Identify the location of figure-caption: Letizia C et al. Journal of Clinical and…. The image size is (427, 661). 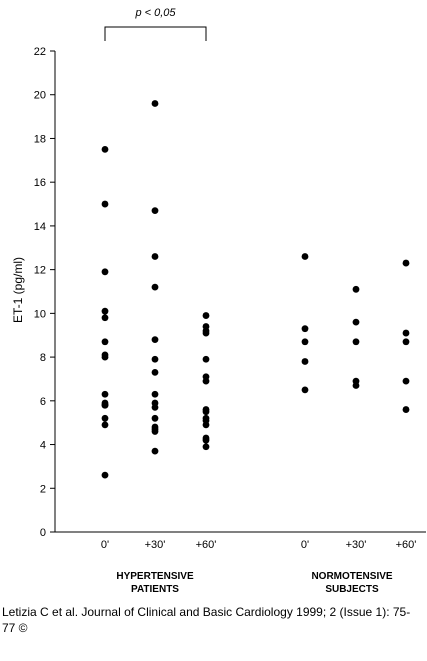
(206, 620).